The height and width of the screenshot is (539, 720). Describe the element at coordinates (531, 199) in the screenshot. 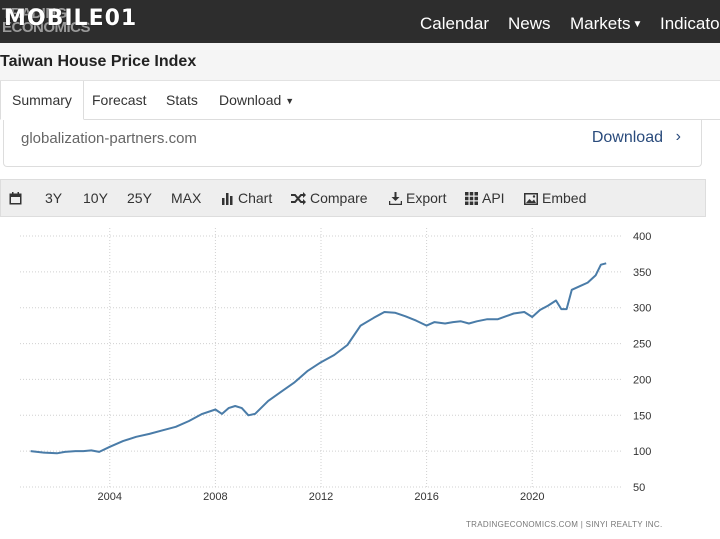

I see `image-icon` at that location.